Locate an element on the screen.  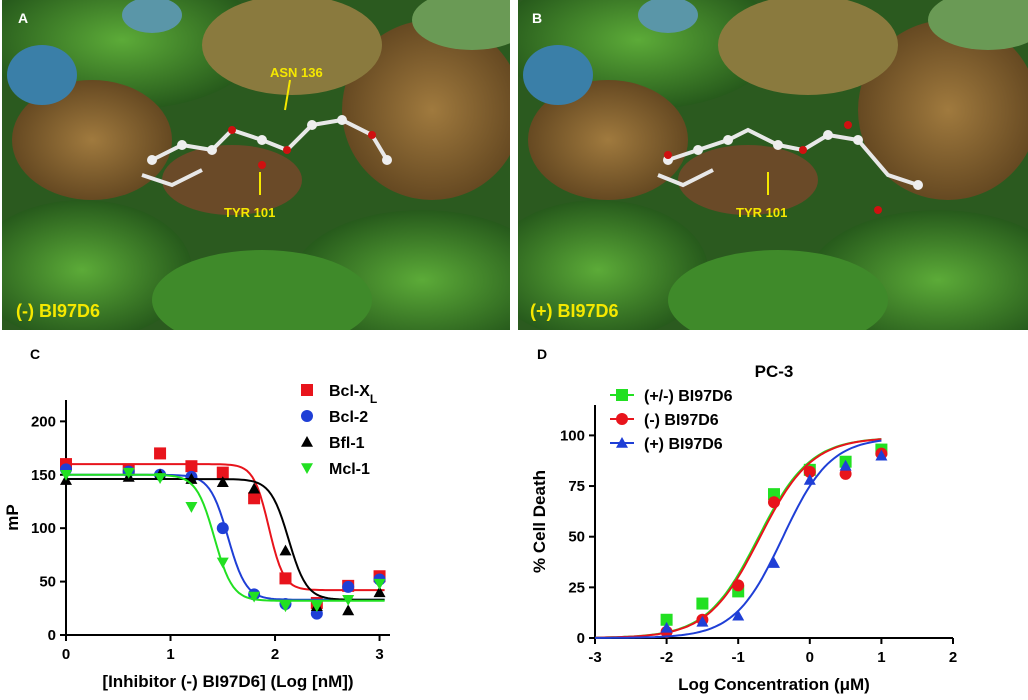
x-tick-label: -3 is located at coordinates (594, 657).